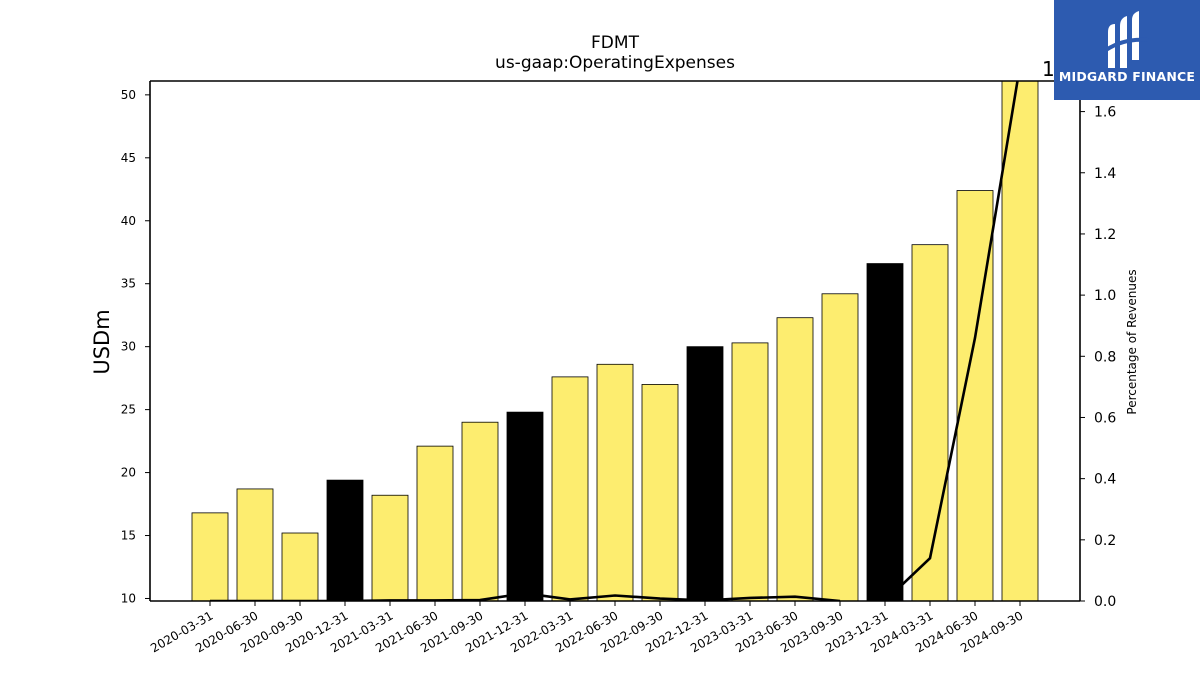 The width and height of the screenshot is (1200, 675). What do you see at coordinates (1105, 113) in the screenshot?
I see `y2-tick-label: 1.6` at bounding box center [1105, 113].